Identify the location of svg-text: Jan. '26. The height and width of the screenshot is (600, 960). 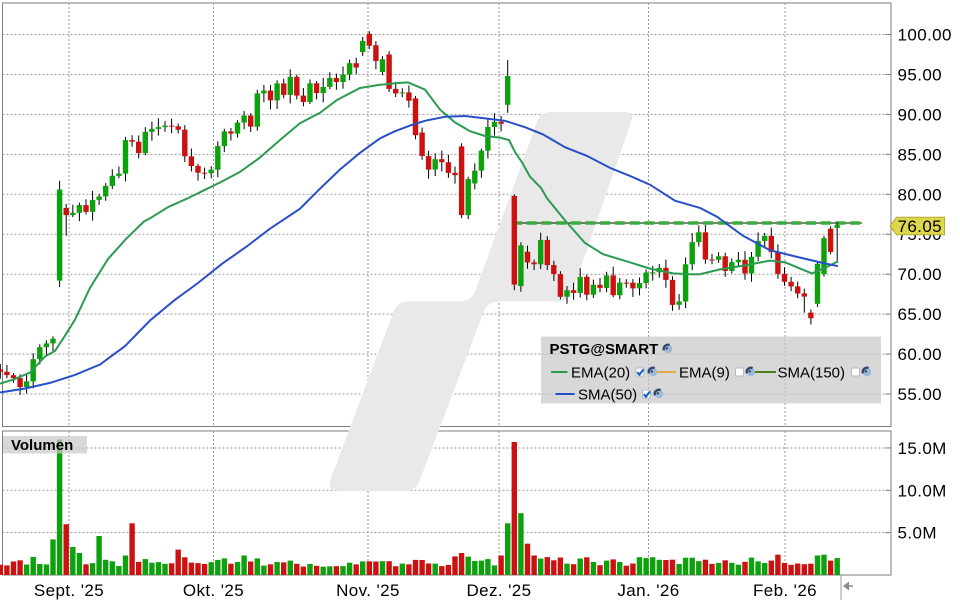
(648, 590).